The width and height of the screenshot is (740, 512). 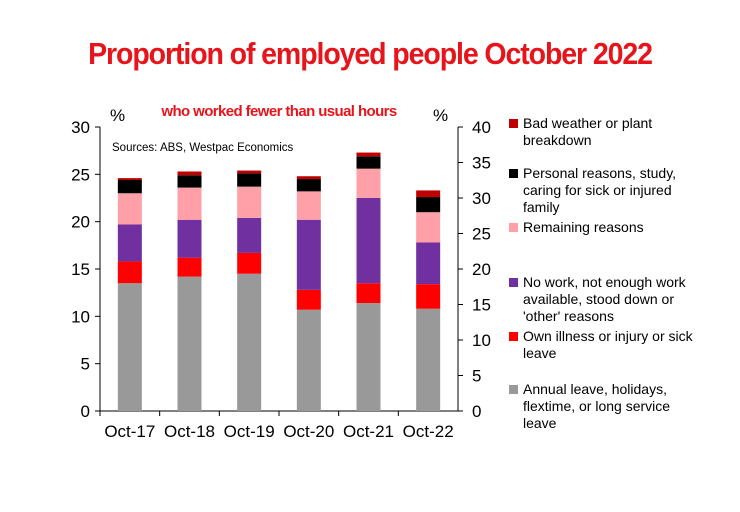 What do you see at coordinates (117, 115) in the screenshot?
I see `left-axis-unit: %` at bounding box center [117, 115].